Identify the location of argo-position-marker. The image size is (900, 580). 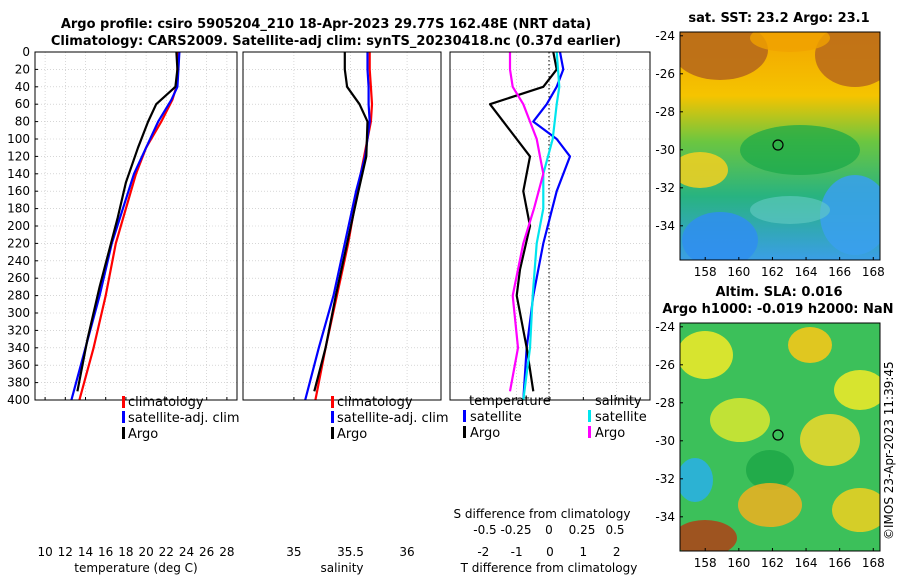
(778, 435).